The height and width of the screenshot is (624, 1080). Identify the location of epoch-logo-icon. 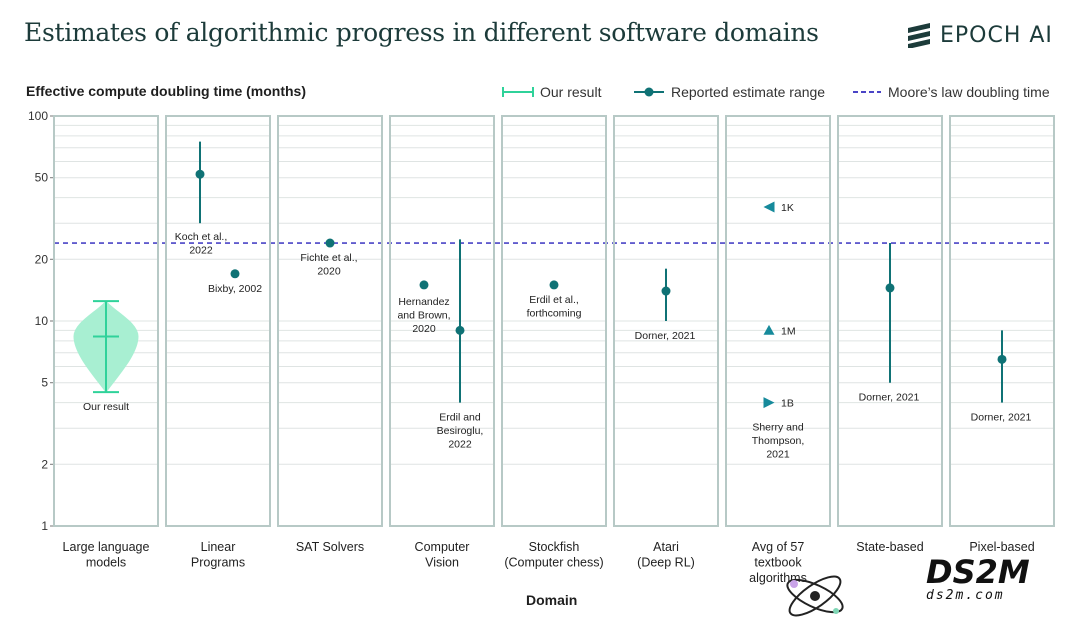
(919, 35).